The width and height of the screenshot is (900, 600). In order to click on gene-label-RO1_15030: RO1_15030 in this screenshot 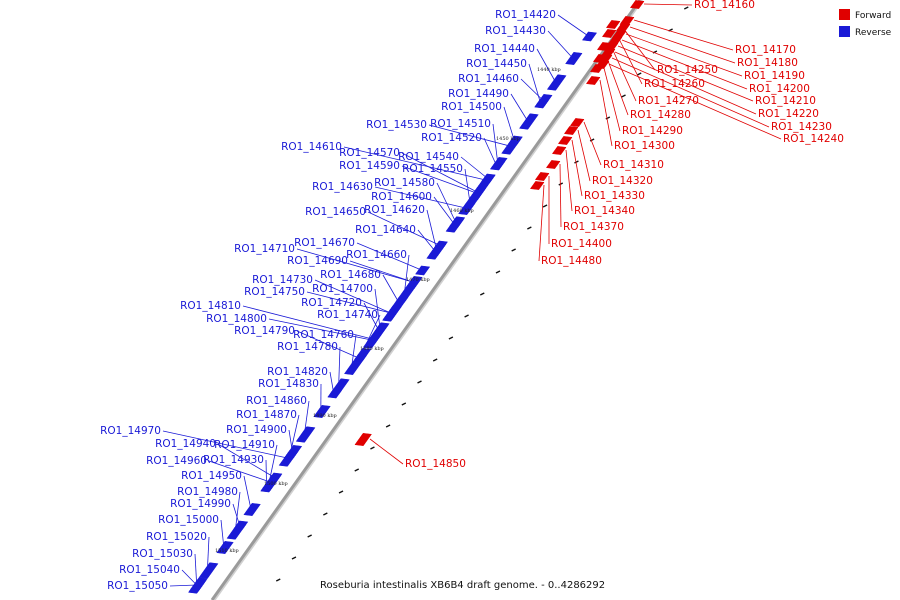, I will do `click(162, 554)`.